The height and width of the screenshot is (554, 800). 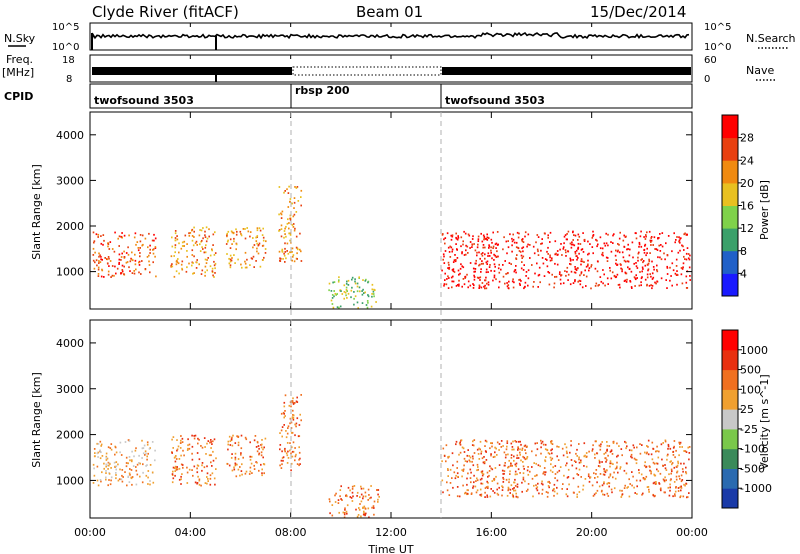 What do you see at coordinates (65, 27) in the screenshot?
I see `nsky-left-top-tick: 10^5` at bounding box center [65, 27].